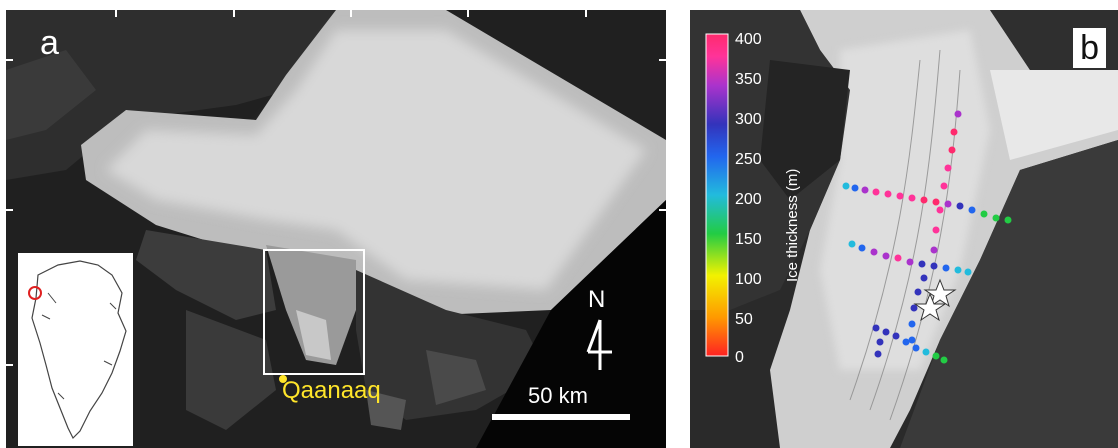  What do you see at coordinates (558, 395) in the screenshot?
I see `scale-label: 50 km` at bounding box center [558, 395].